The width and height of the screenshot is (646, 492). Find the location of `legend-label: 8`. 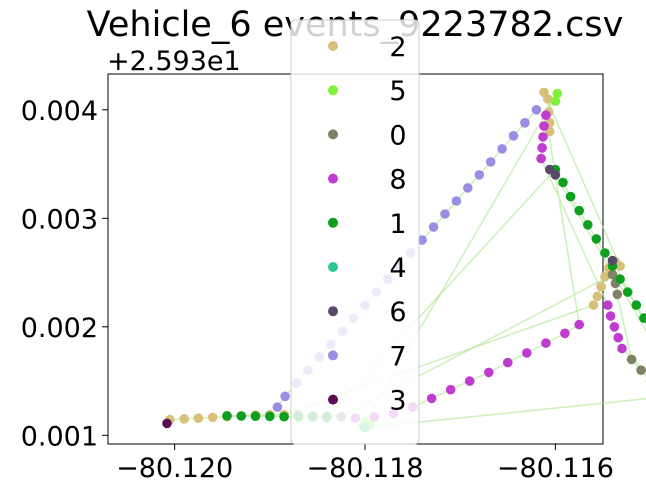

legend-label: 8 is located at coordinates (397, 180).